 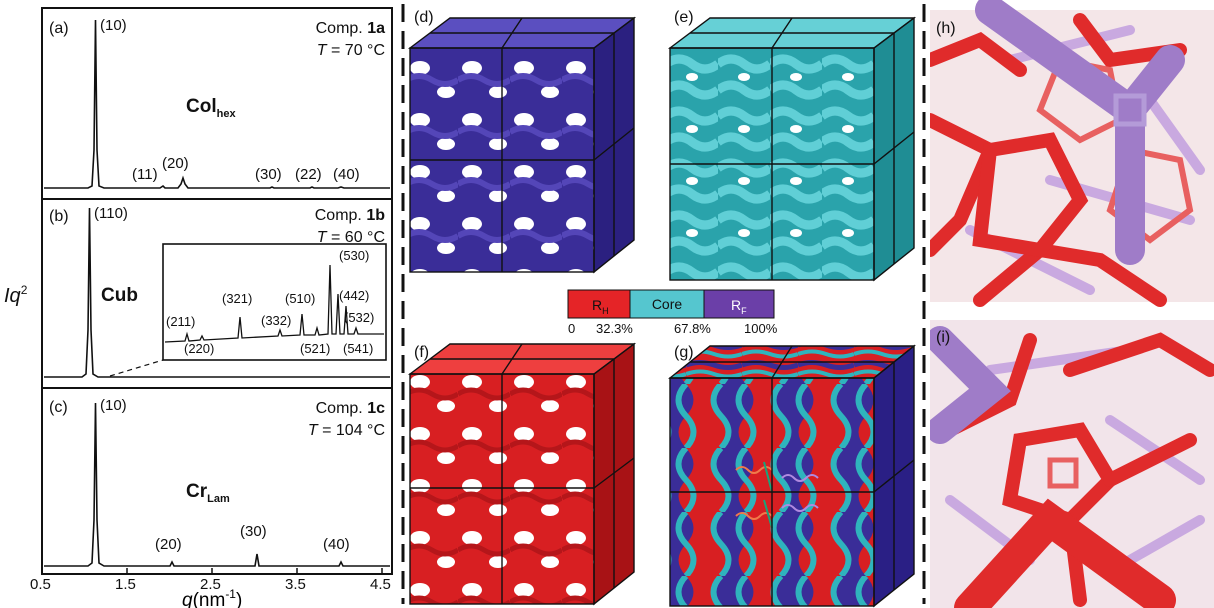 What do you see at coordinates (111, 213) in the screenshot?
I see `peak-label: (110)` at bounding box center [111, 213].